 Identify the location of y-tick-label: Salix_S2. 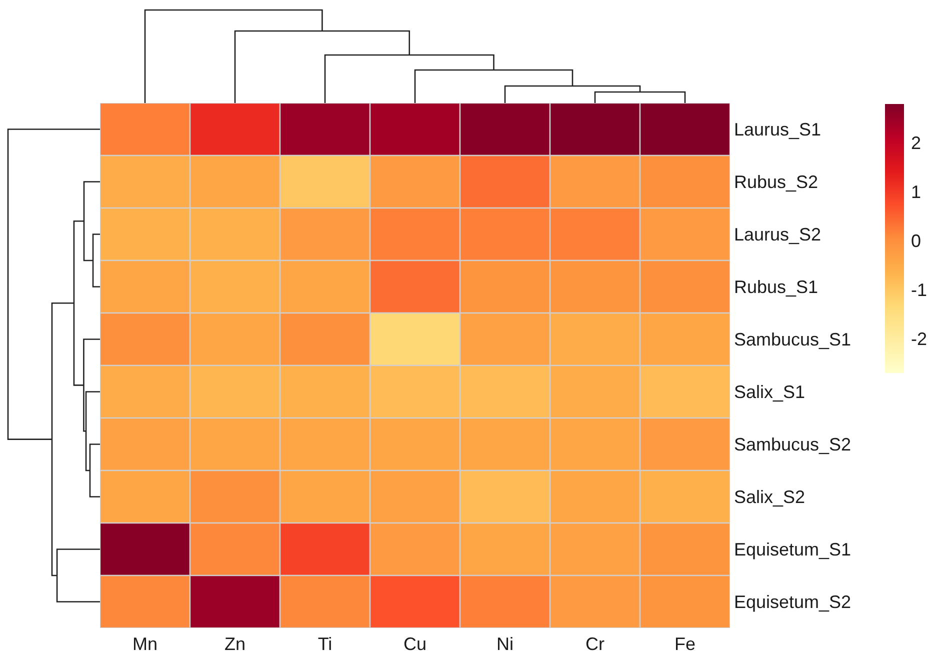
(770, 497).